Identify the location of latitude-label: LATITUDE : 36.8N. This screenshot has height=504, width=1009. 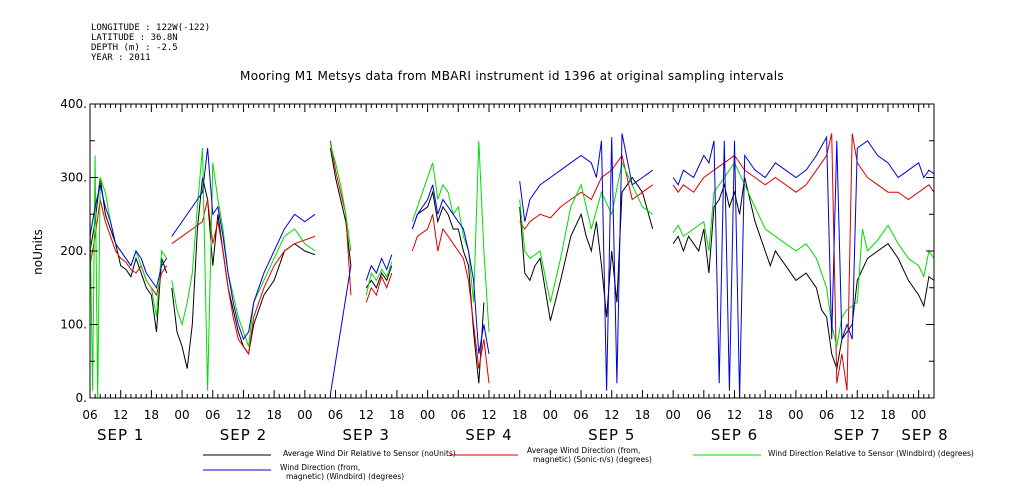
(134, 38).